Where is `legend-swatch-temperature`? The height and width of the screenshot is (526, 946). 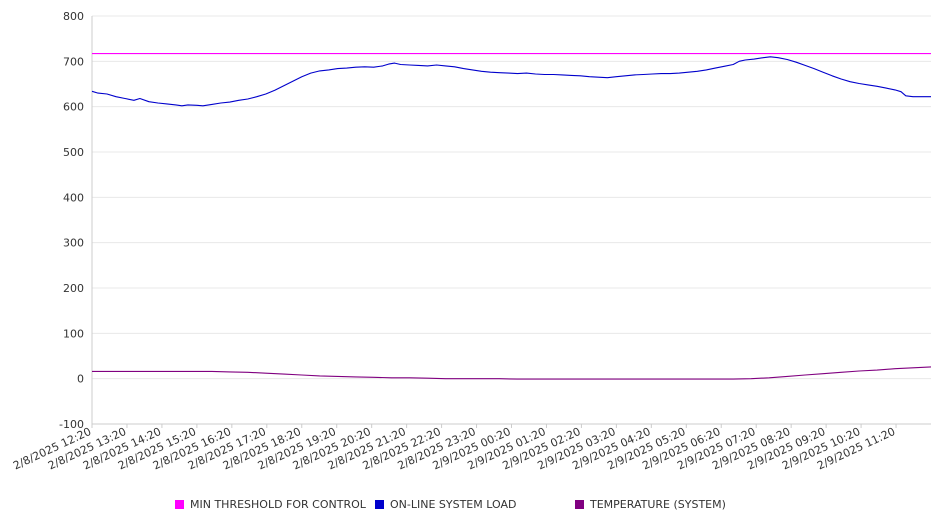 legend-swatch-temperature is located at coordinates (579, 504).